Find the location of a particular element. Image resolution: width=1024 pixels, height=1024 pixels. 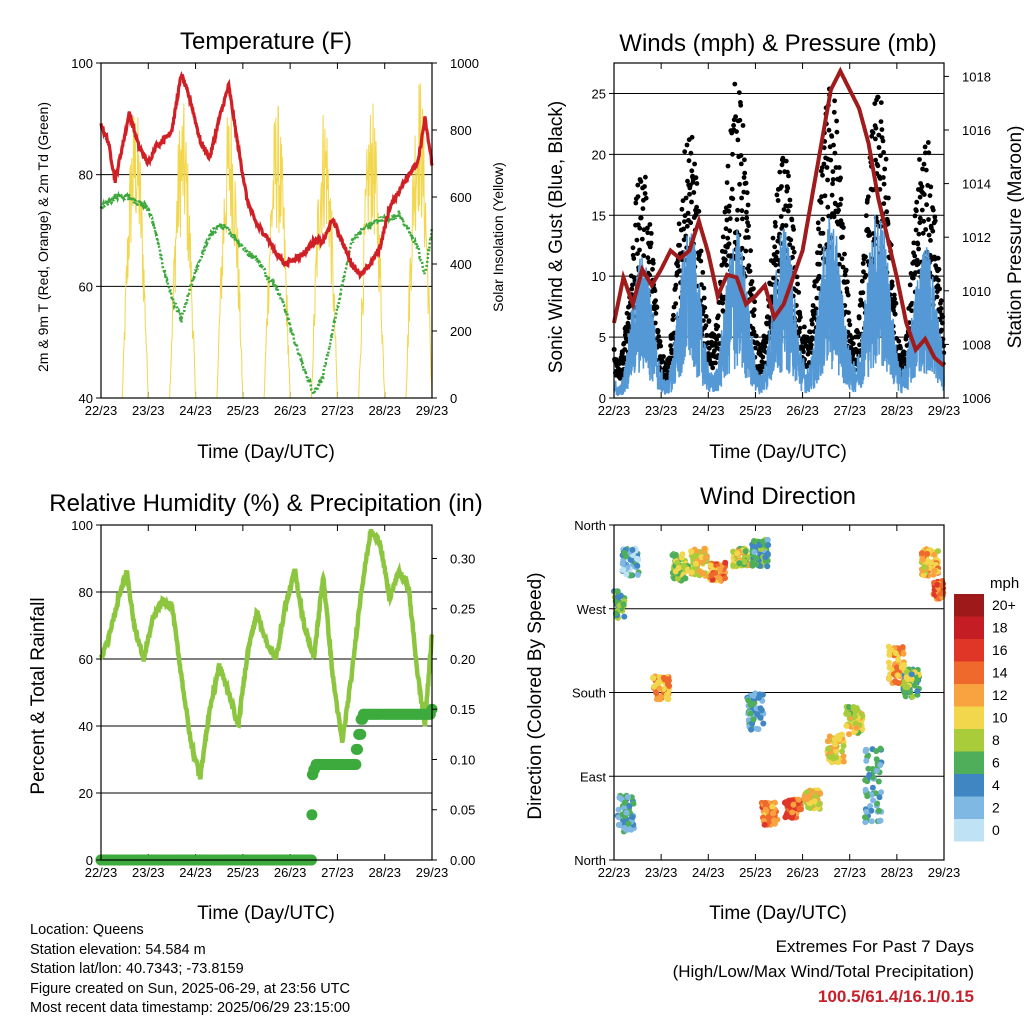

plot-frame is located at coordinates (266, 692).